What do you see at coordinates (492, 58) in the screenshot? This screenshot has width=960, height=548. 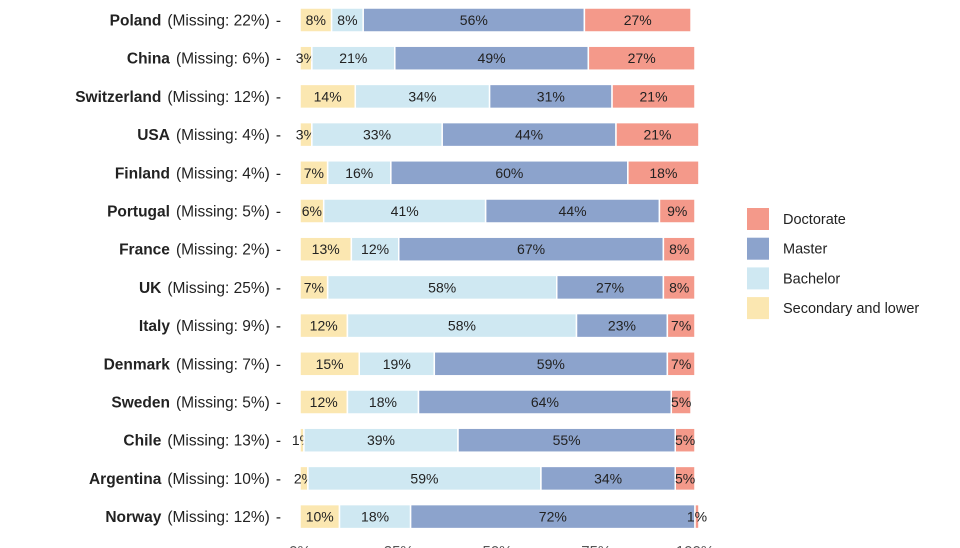 I see `data-label: 49%` at bounding box center [492, 58].